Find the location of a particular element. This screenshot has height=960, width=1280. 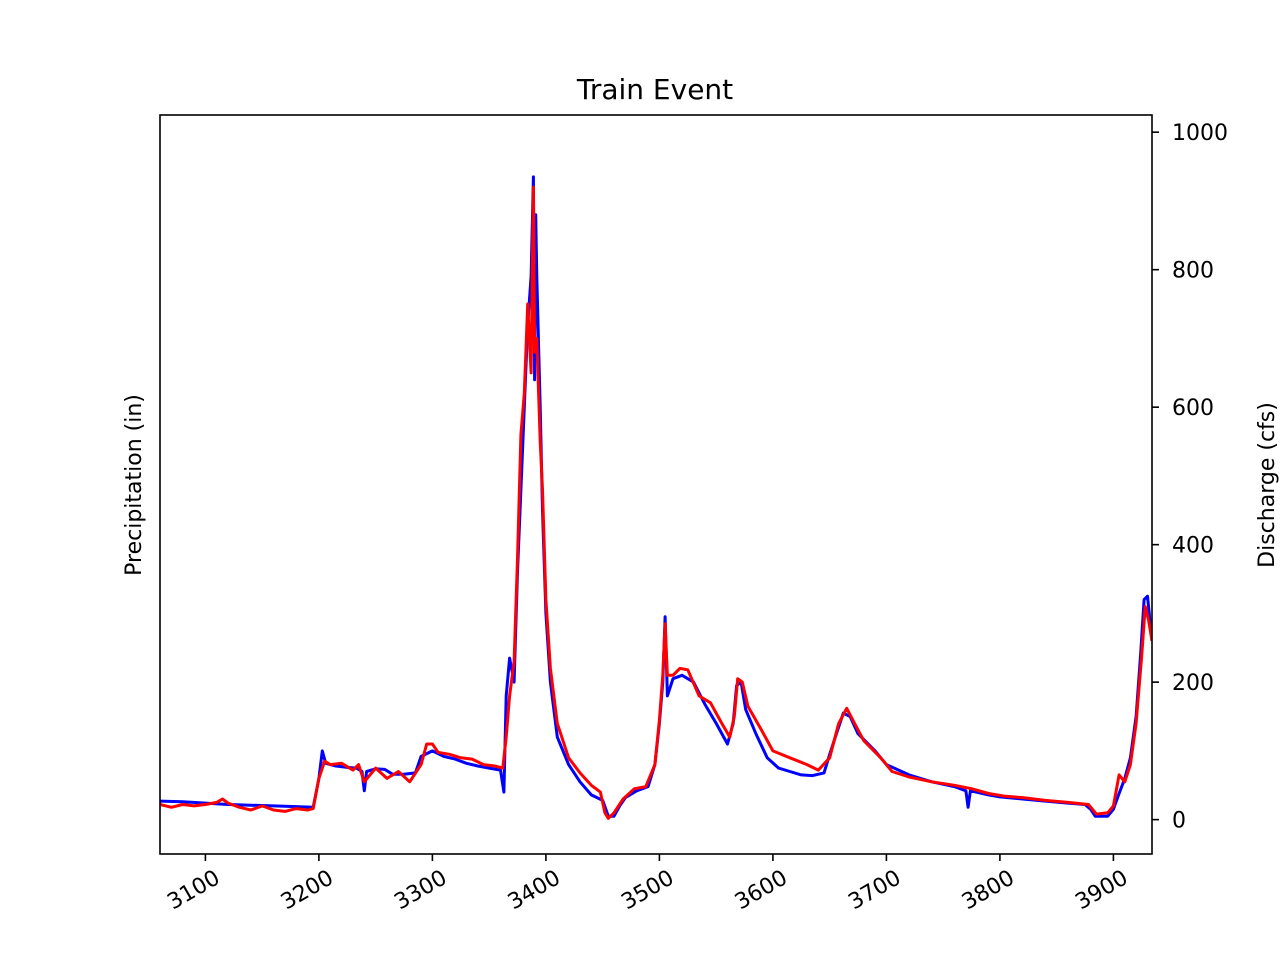

x-tick-label: 3600 is located at coordinates (761, 891).